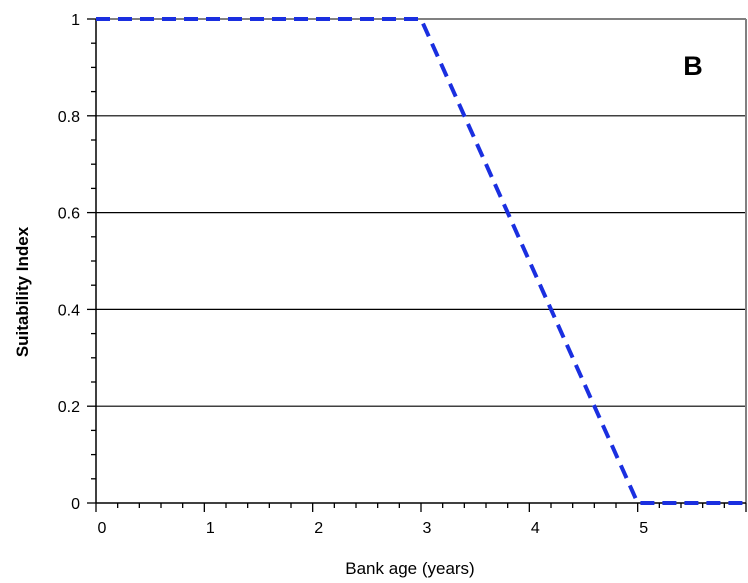 Image resolution: width=748 pixels, height=583 pixels. What do you see at coordinates (210, 528) in the screenshot?
I see `x-tick-label: 1` at bounding box center [210, 528].